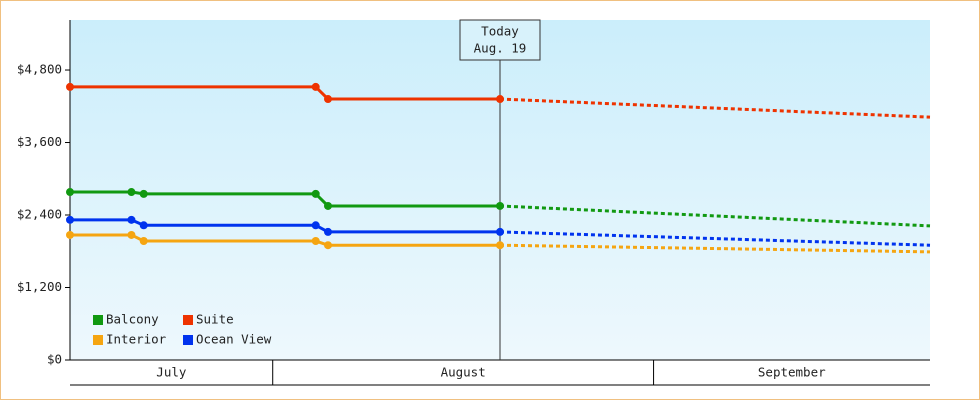 This screenshot has height=400, width=980. I want to click on legend-label: Balcony, so click(132, 319).